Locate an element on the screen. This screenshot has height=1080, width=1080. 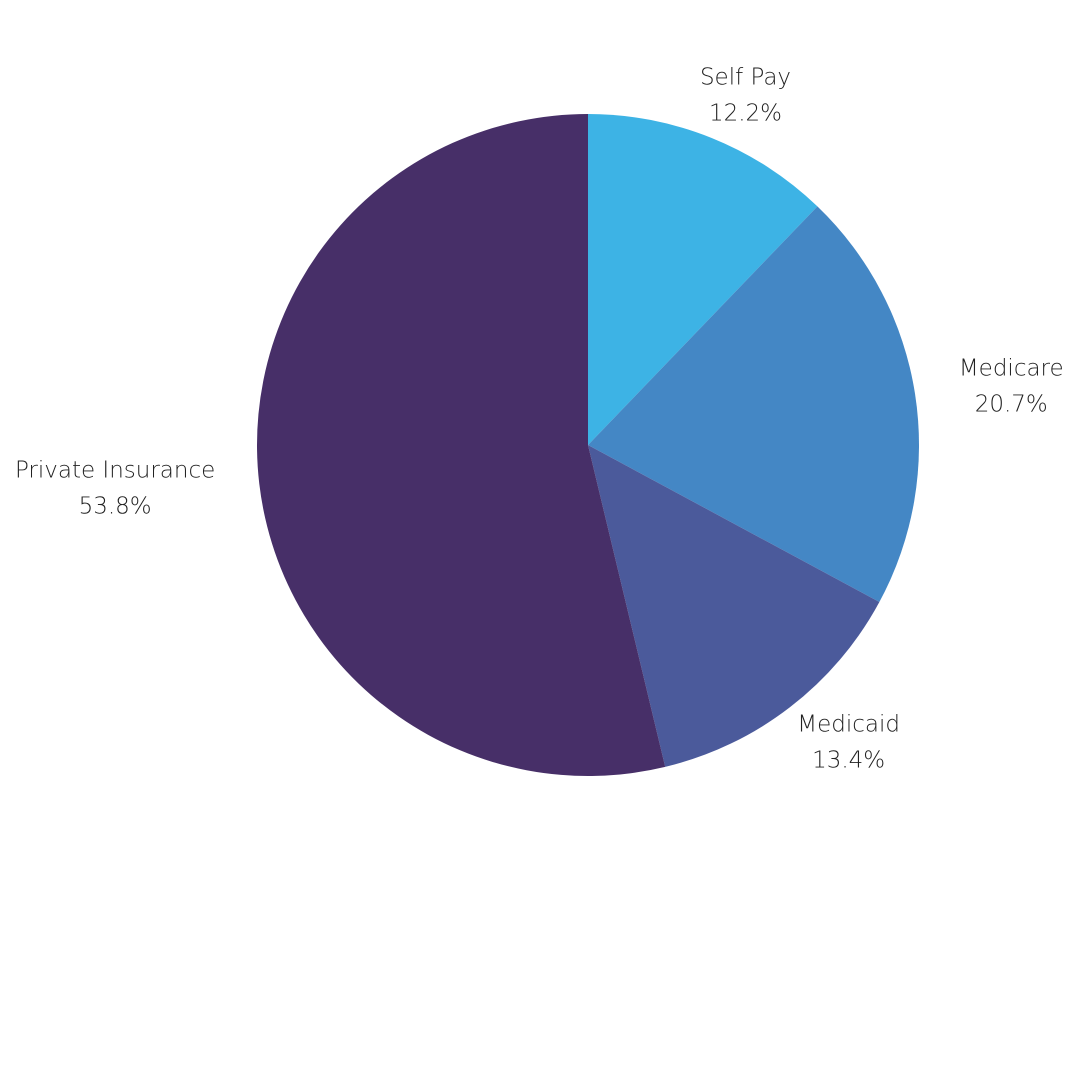
slice-label: Self Pay is located at coordinates (745, 78).